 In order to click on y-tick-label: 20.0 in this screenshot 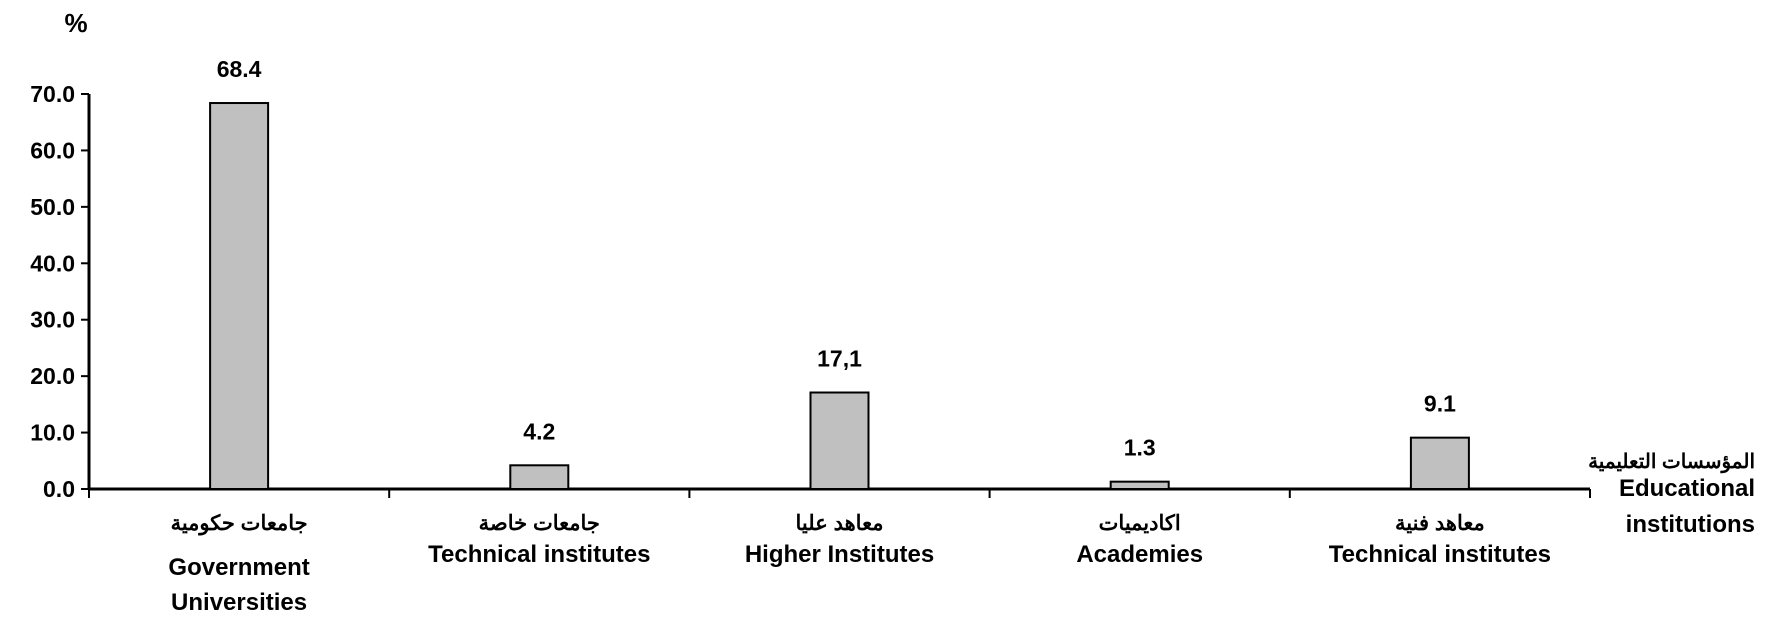, I will do `click(52, 376)`.